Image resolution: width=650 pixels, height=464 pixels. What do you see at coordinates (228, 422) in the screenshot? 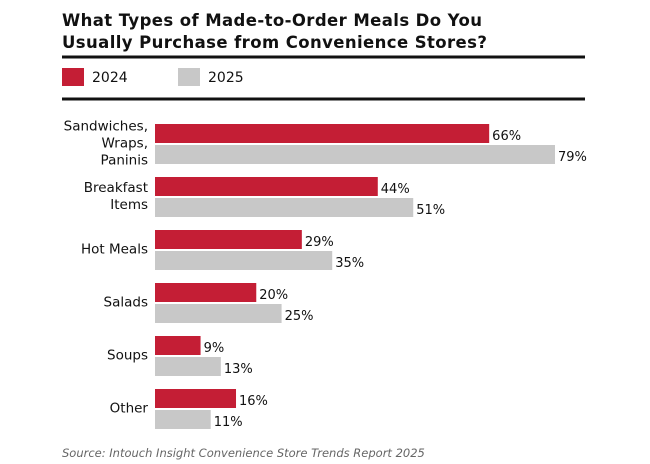
I see `value-label: 11%` at bounding box center [228, 422].